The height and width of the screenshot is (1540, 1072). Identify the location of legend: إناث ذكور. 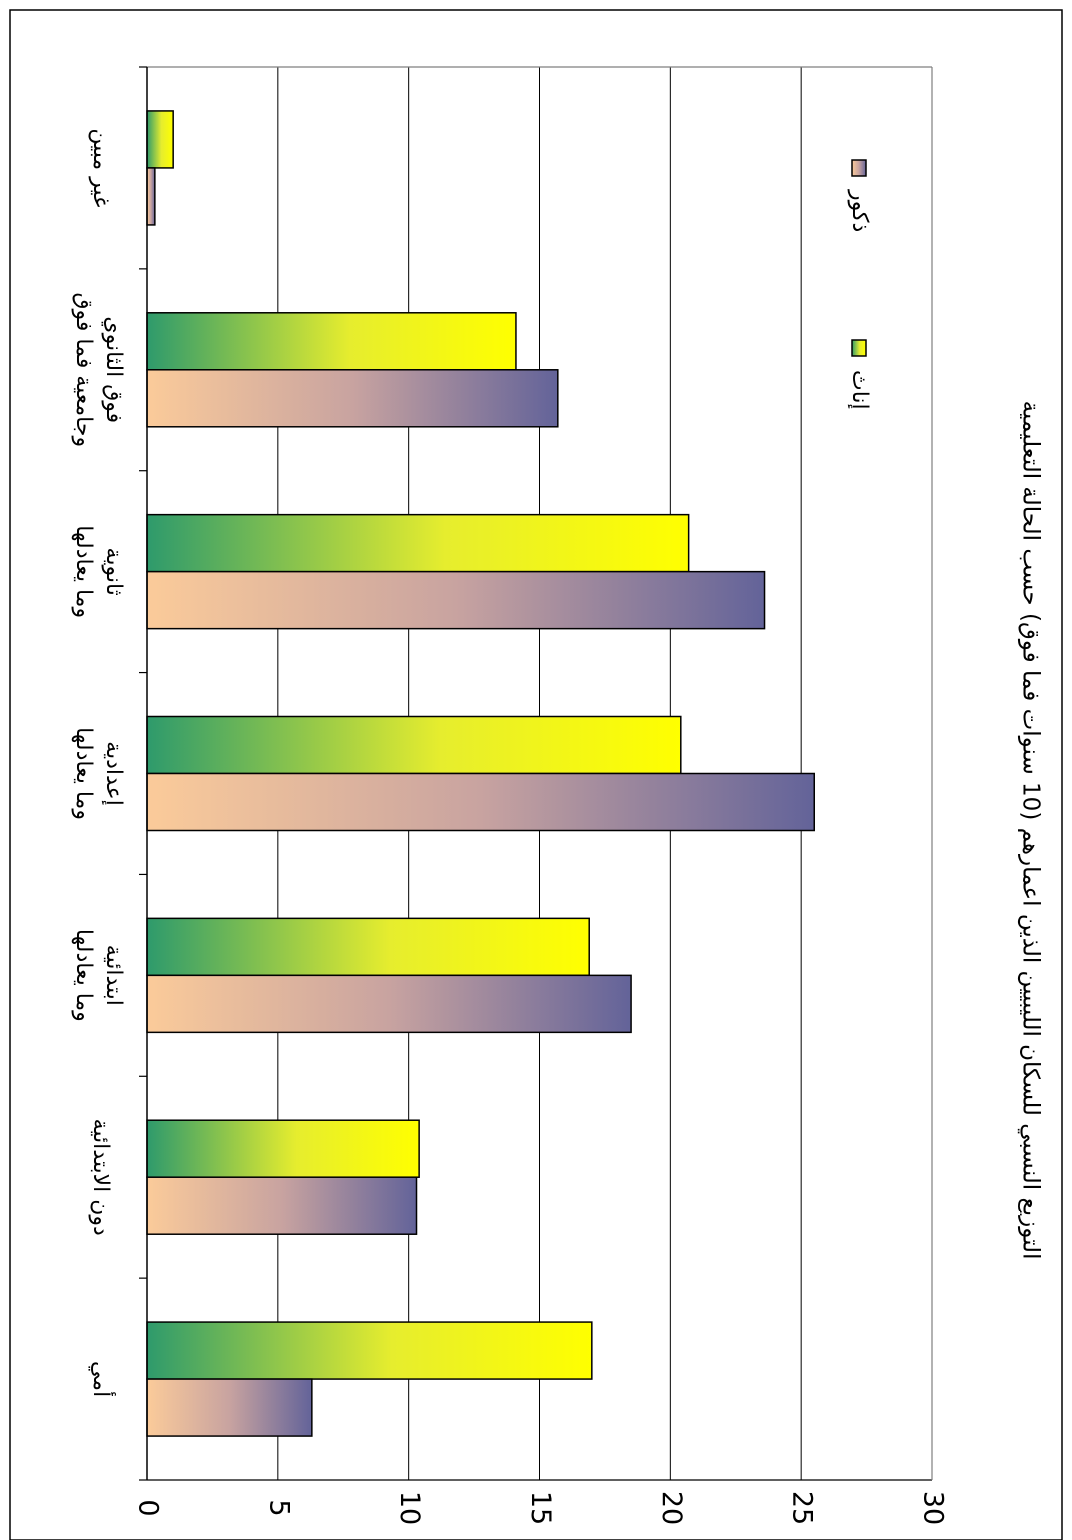
(859, 284).